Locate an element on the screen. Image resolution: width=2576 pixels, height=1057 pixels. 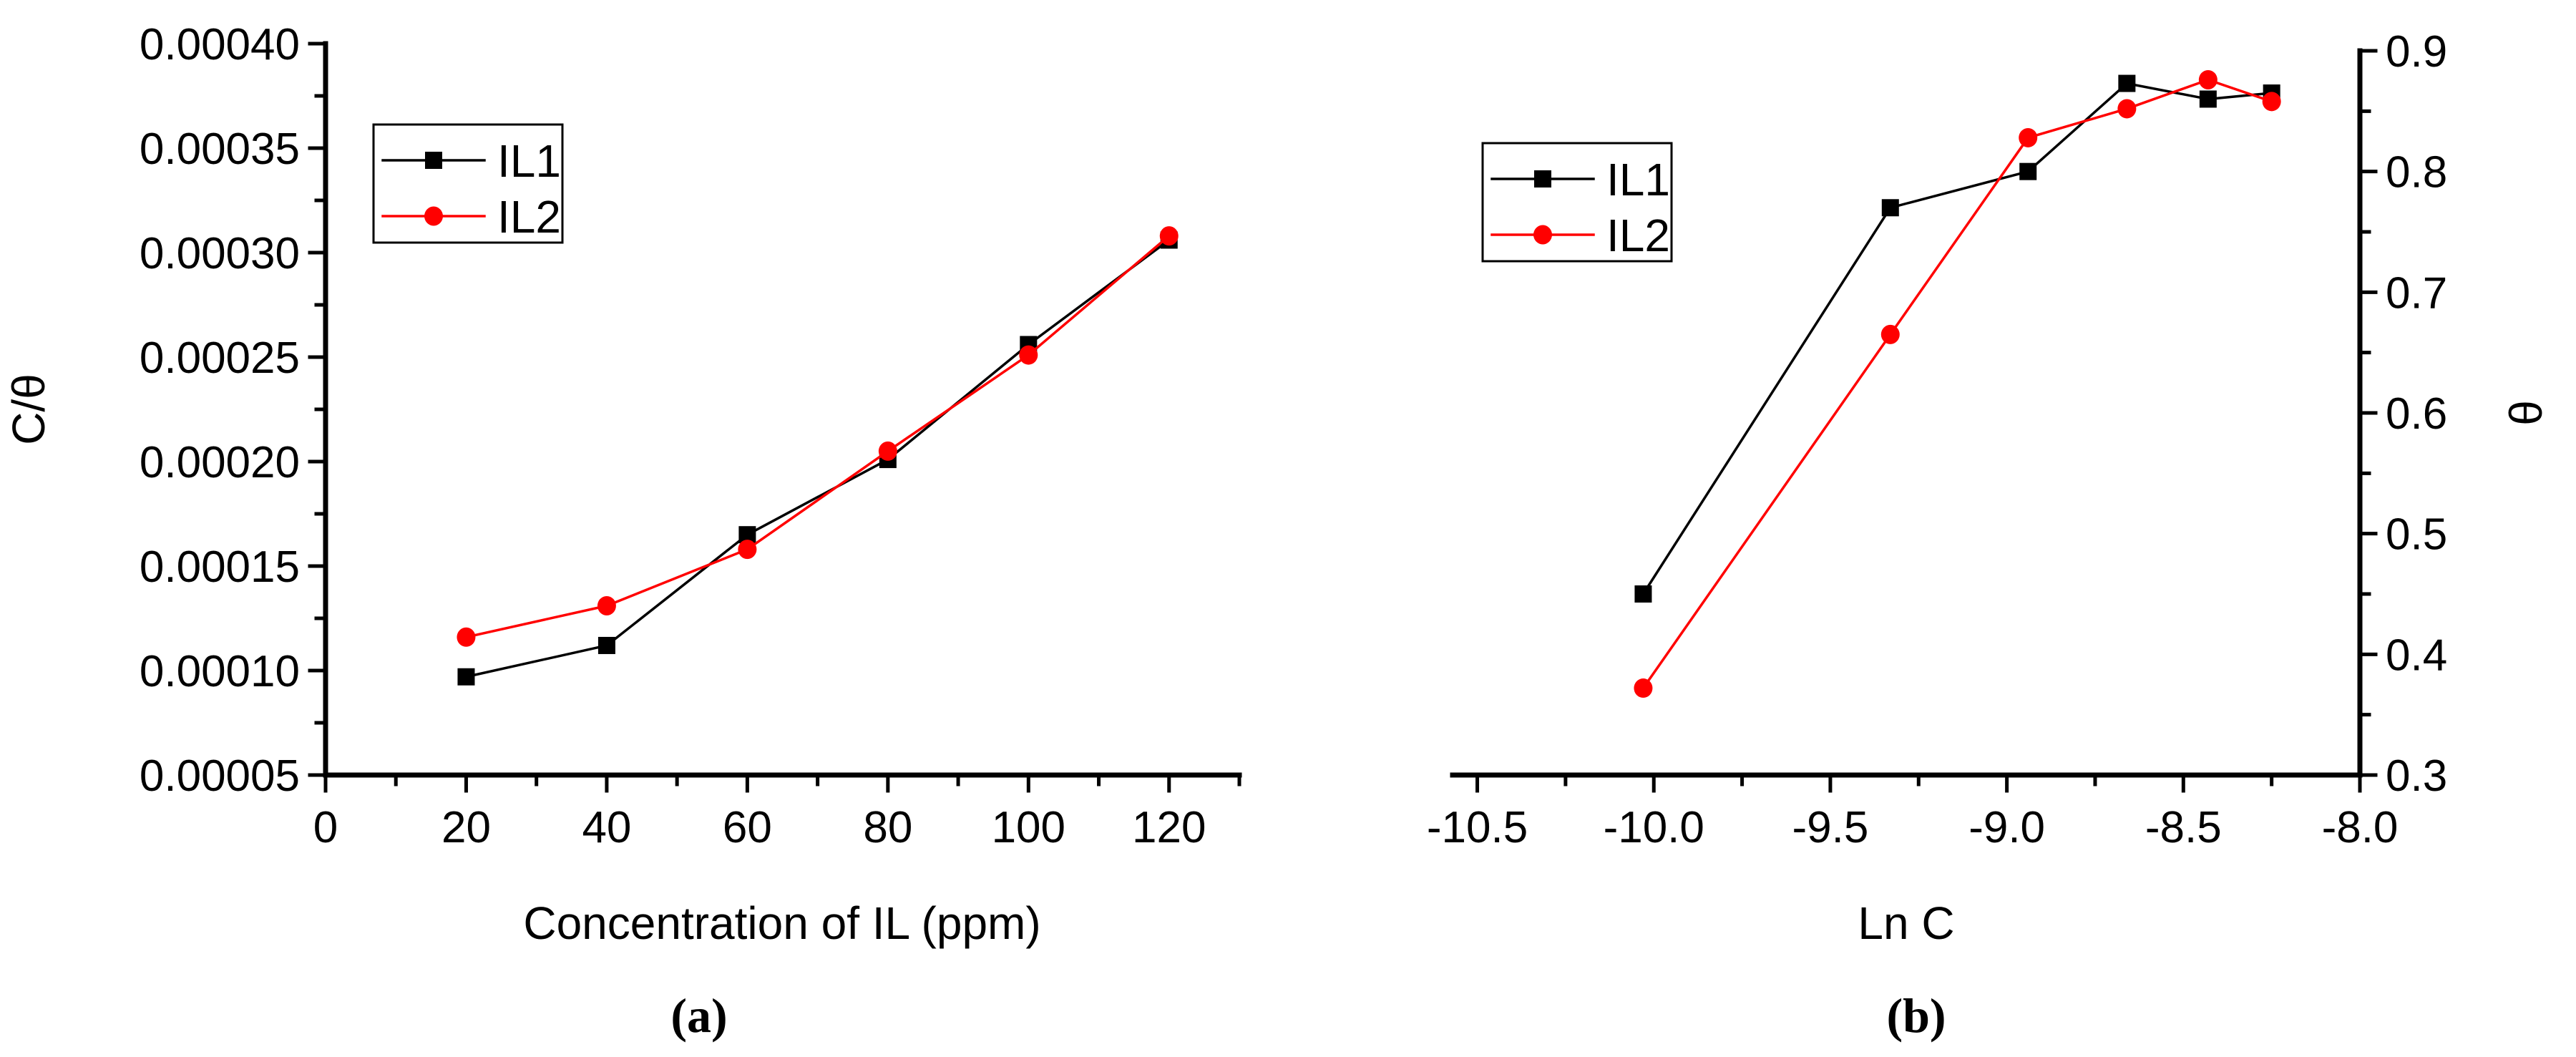
y-tick-label: 0.00010 is located at coordinates (220, 671).